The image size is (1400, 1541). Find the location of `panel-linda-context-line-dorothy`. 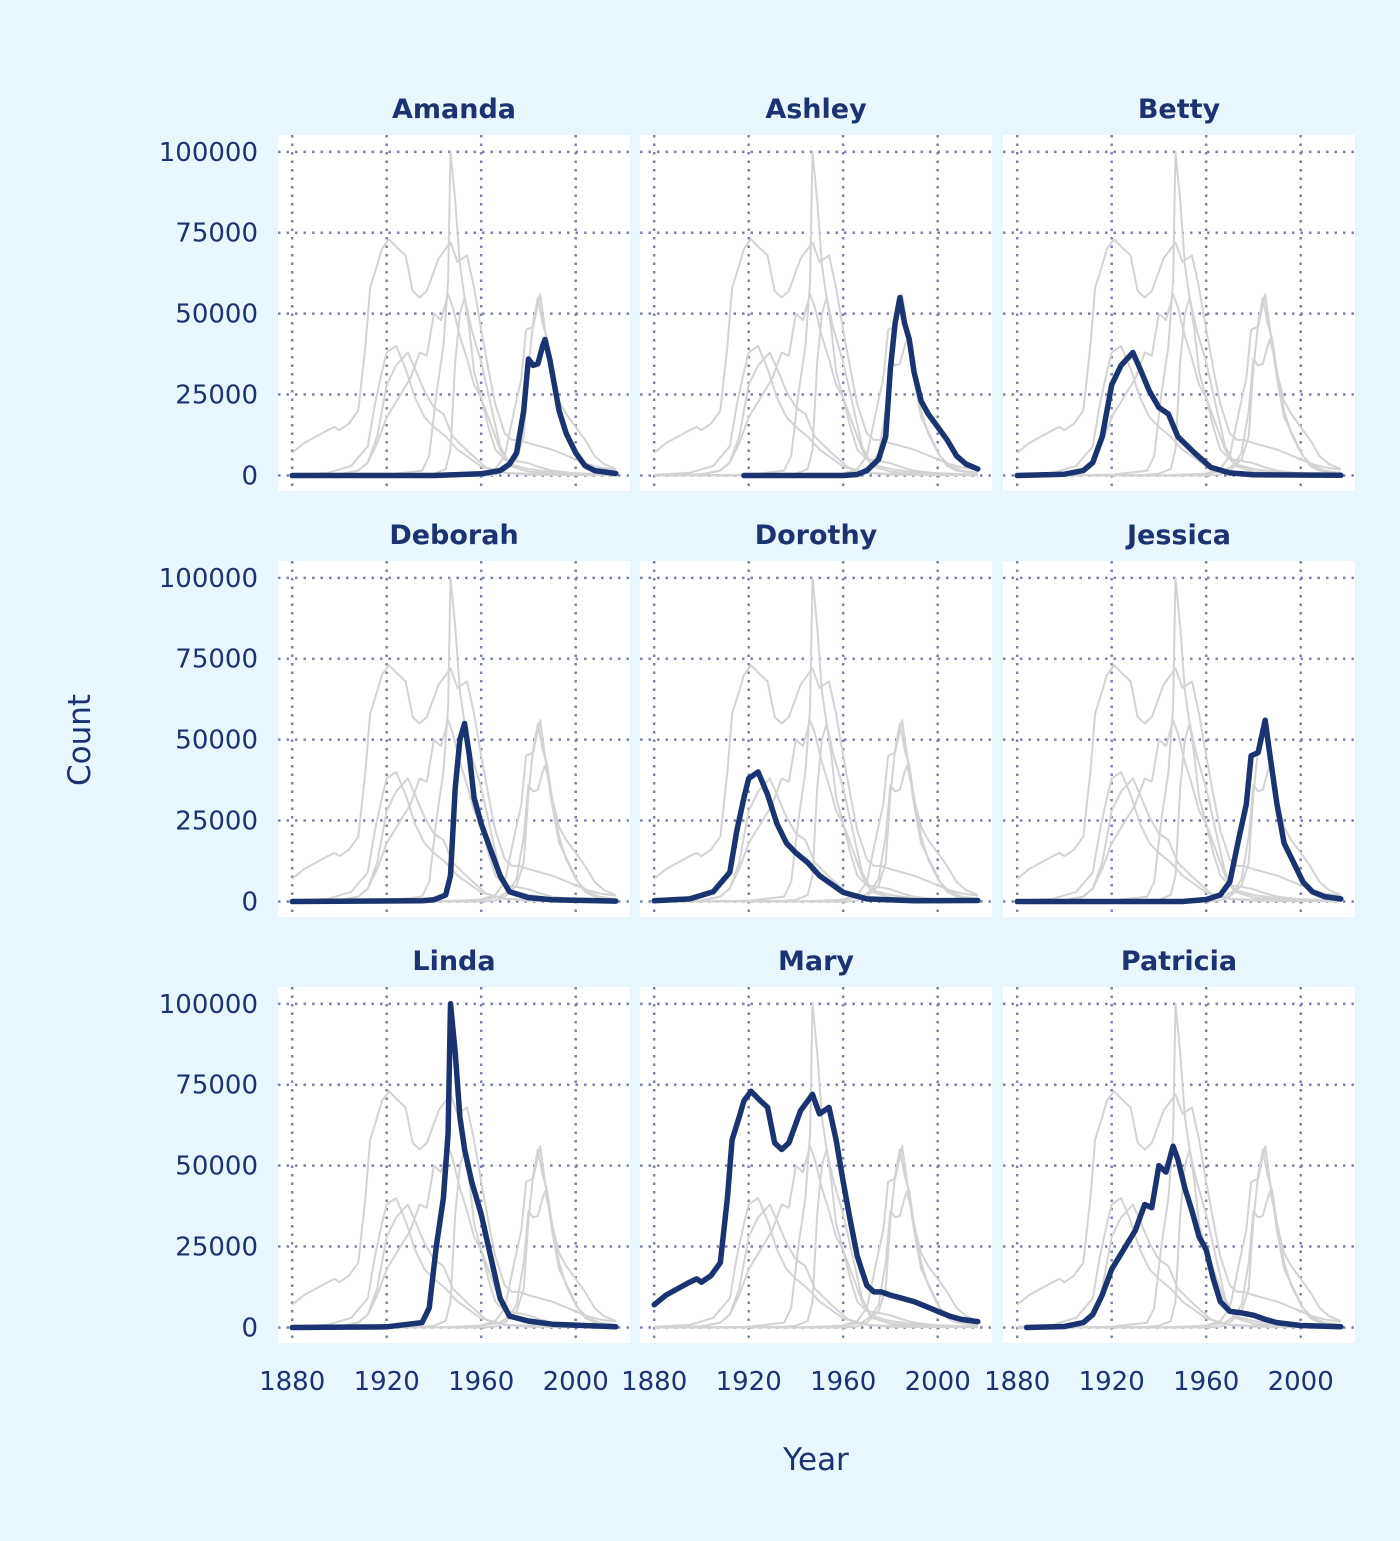

panel-linda-context-line-dorothy is located at coordinates (454, 1262).